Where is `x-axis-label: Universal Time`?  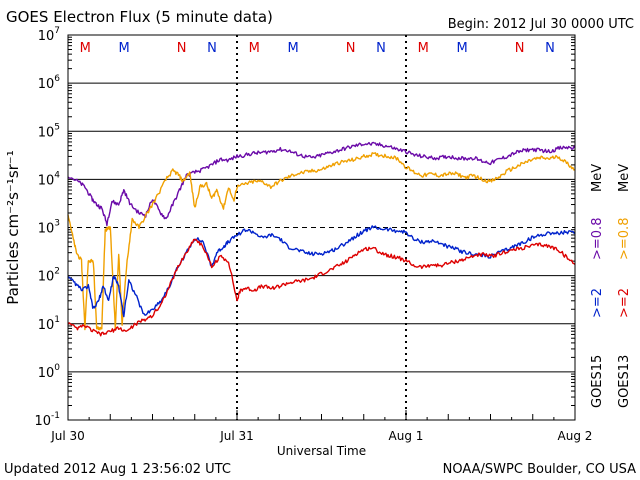
x-axis-label: Universal Time is located at coordinates (321, 451).